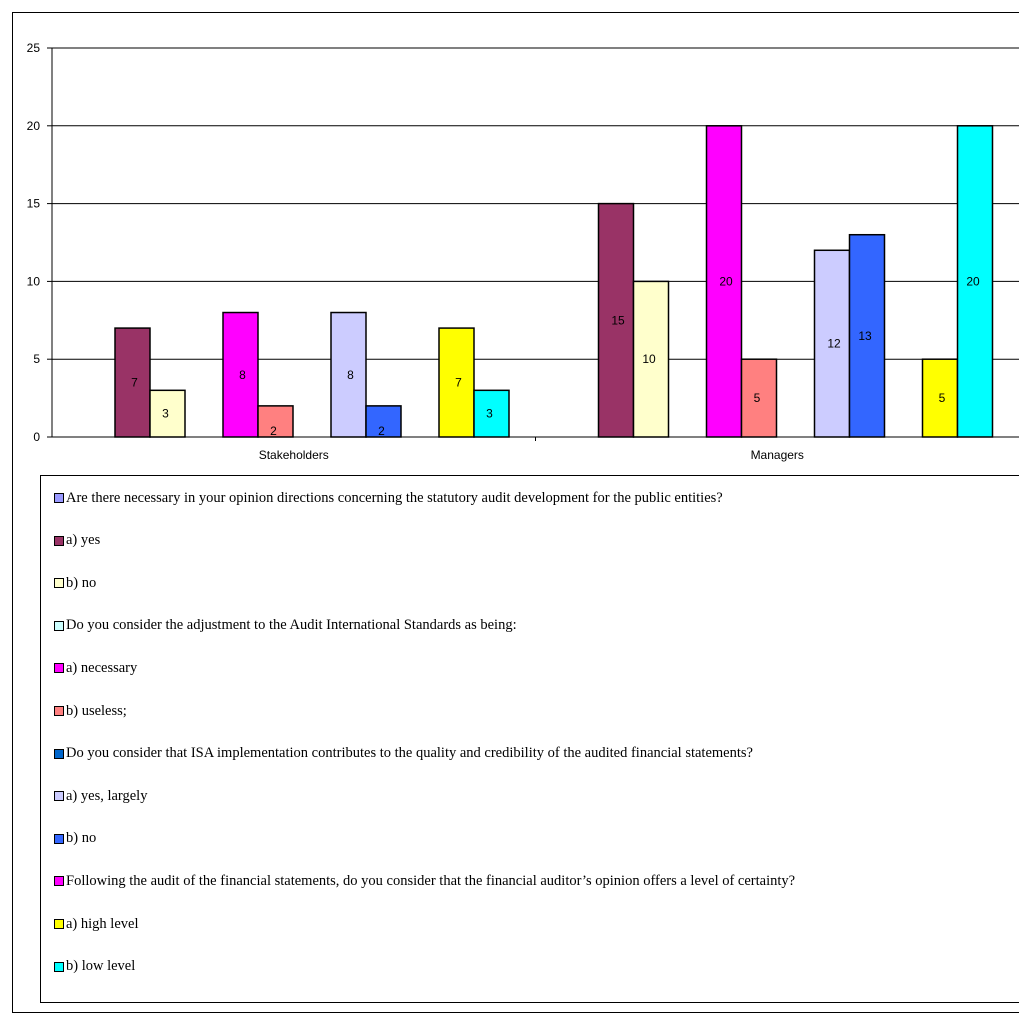 The width and height of the screenshot is (1019, 1015). Describe the element at coordinates (34, 126) in the screenshot. I see `y-tick-label: 20` at that location.